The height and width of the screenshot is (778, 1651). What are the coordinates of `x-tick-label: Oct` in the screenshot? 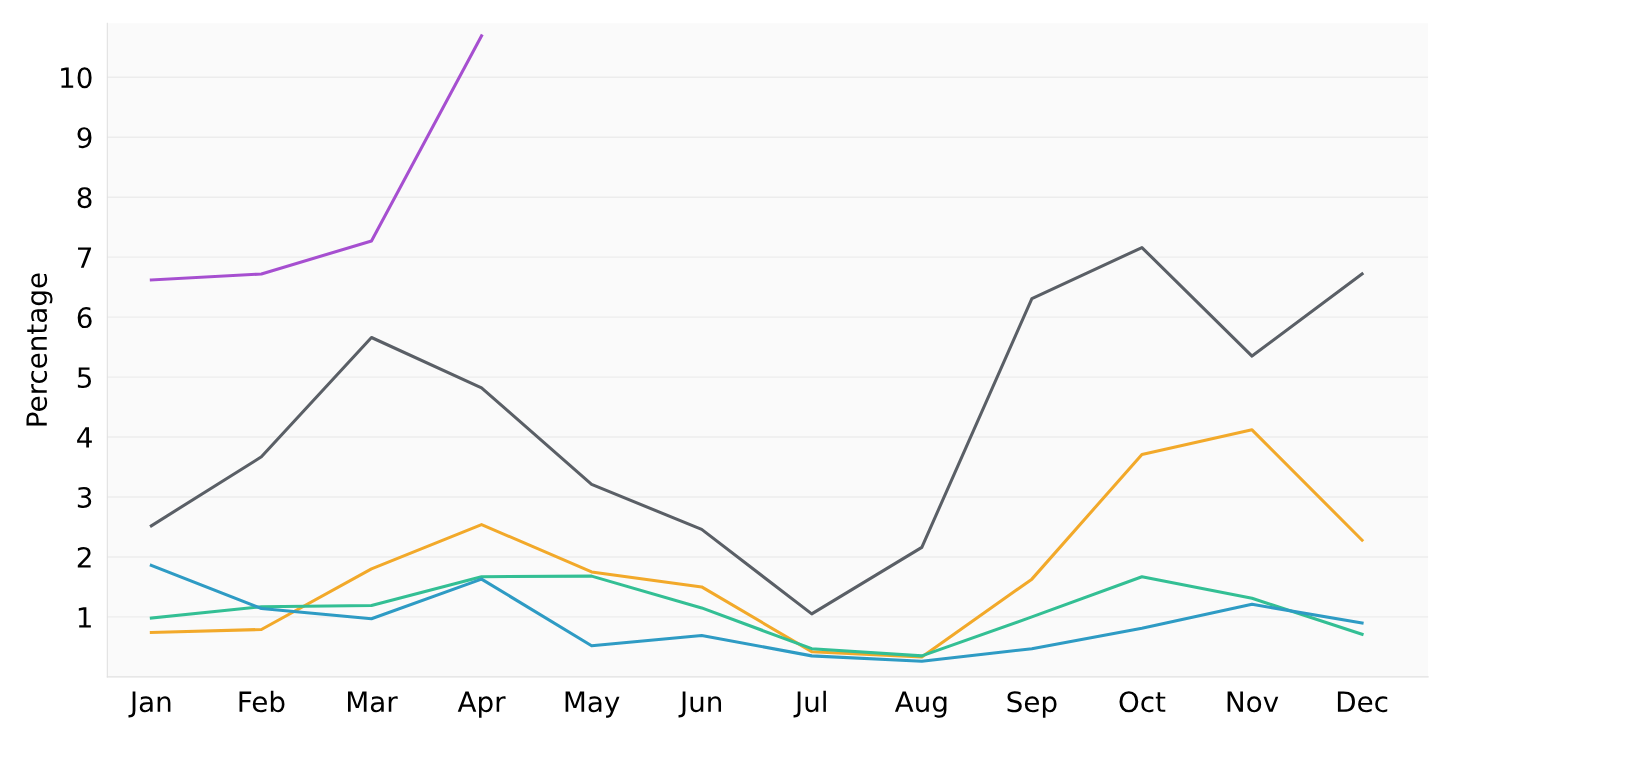 It's located at (1142, 702).